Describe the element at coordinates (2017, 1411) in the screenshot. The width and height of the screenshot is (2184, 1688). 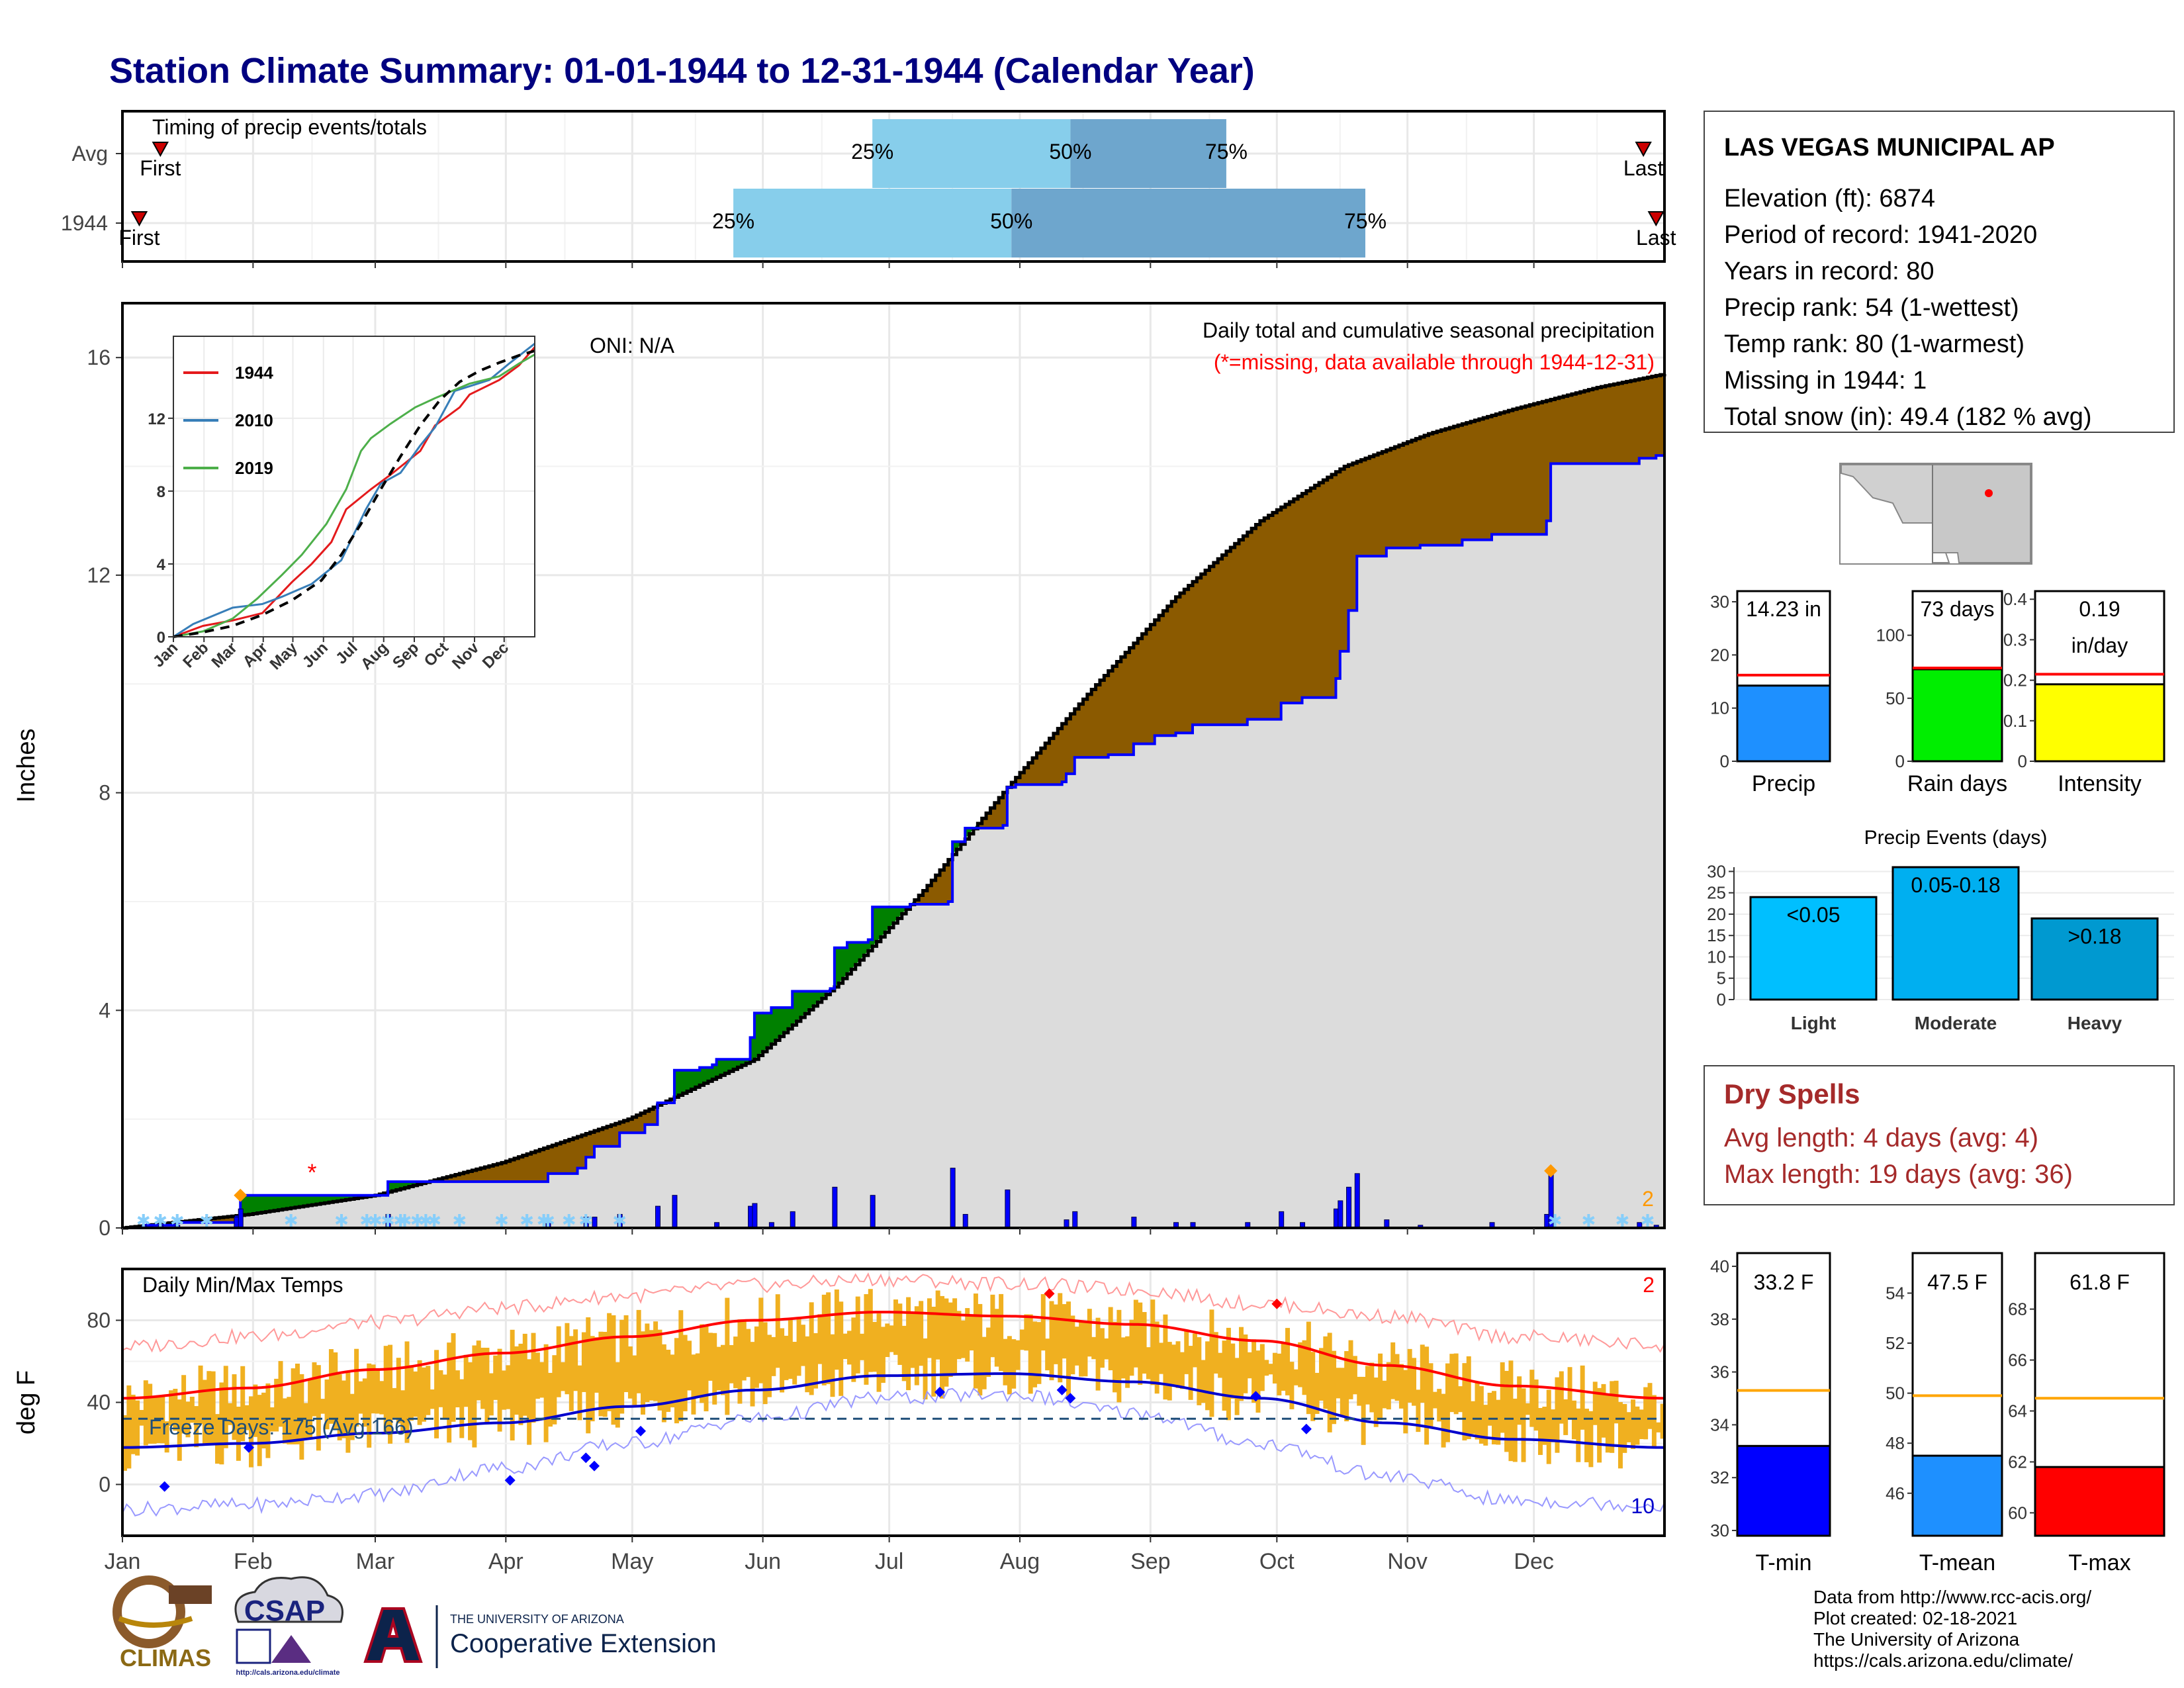
I see `temp-tick-label: 64` at that location.